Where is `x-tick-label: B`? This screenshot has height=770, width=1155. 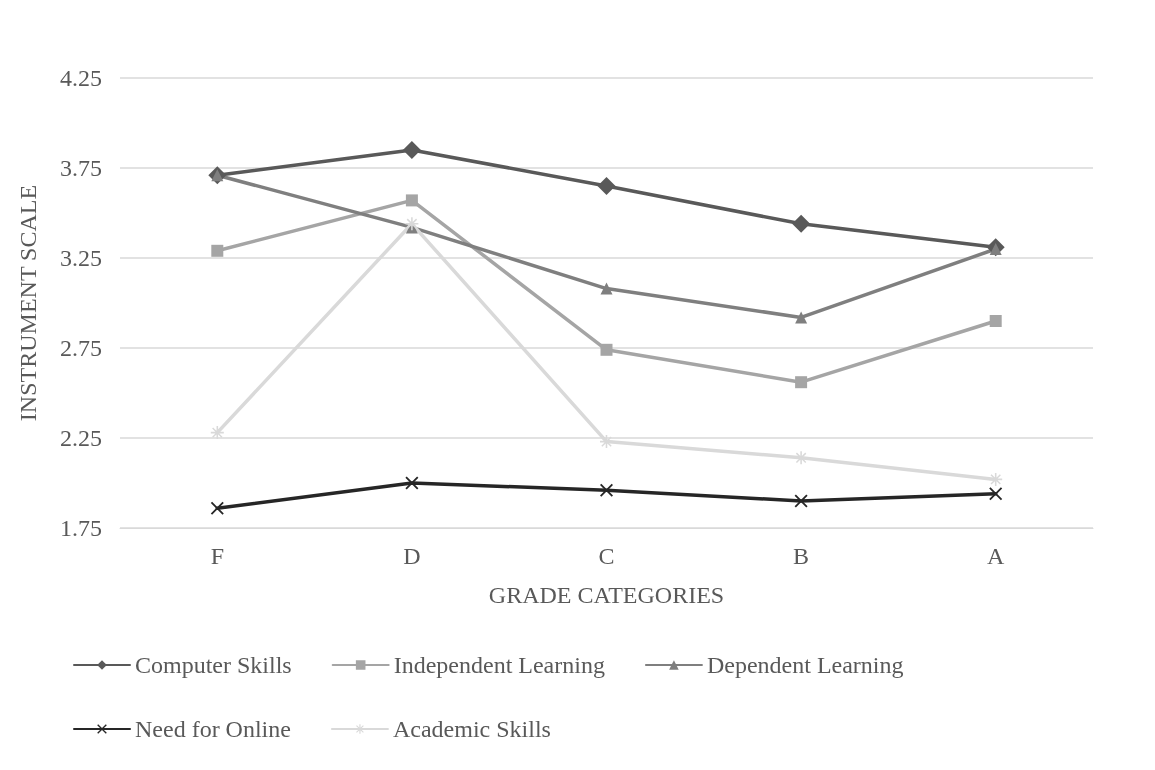
x-tick-label: B is located at coordinates (801, 556).